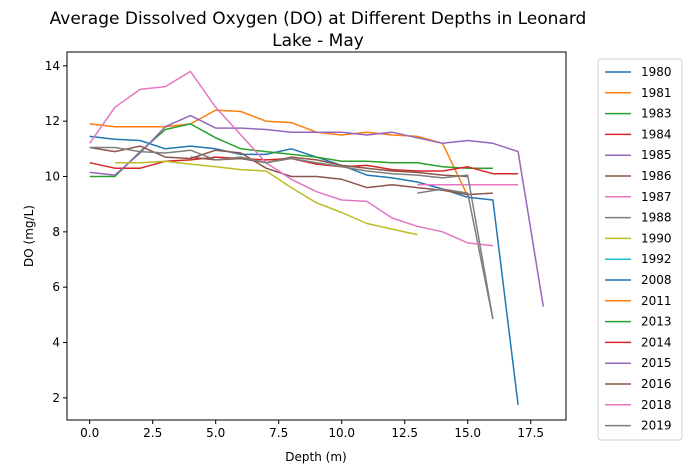 This screenshot has height=475, width=693. What do you see at coordinates (89, 433) in the screenshot?
I see `x-tick-label: 0.0` at bounding box center [89, 433].